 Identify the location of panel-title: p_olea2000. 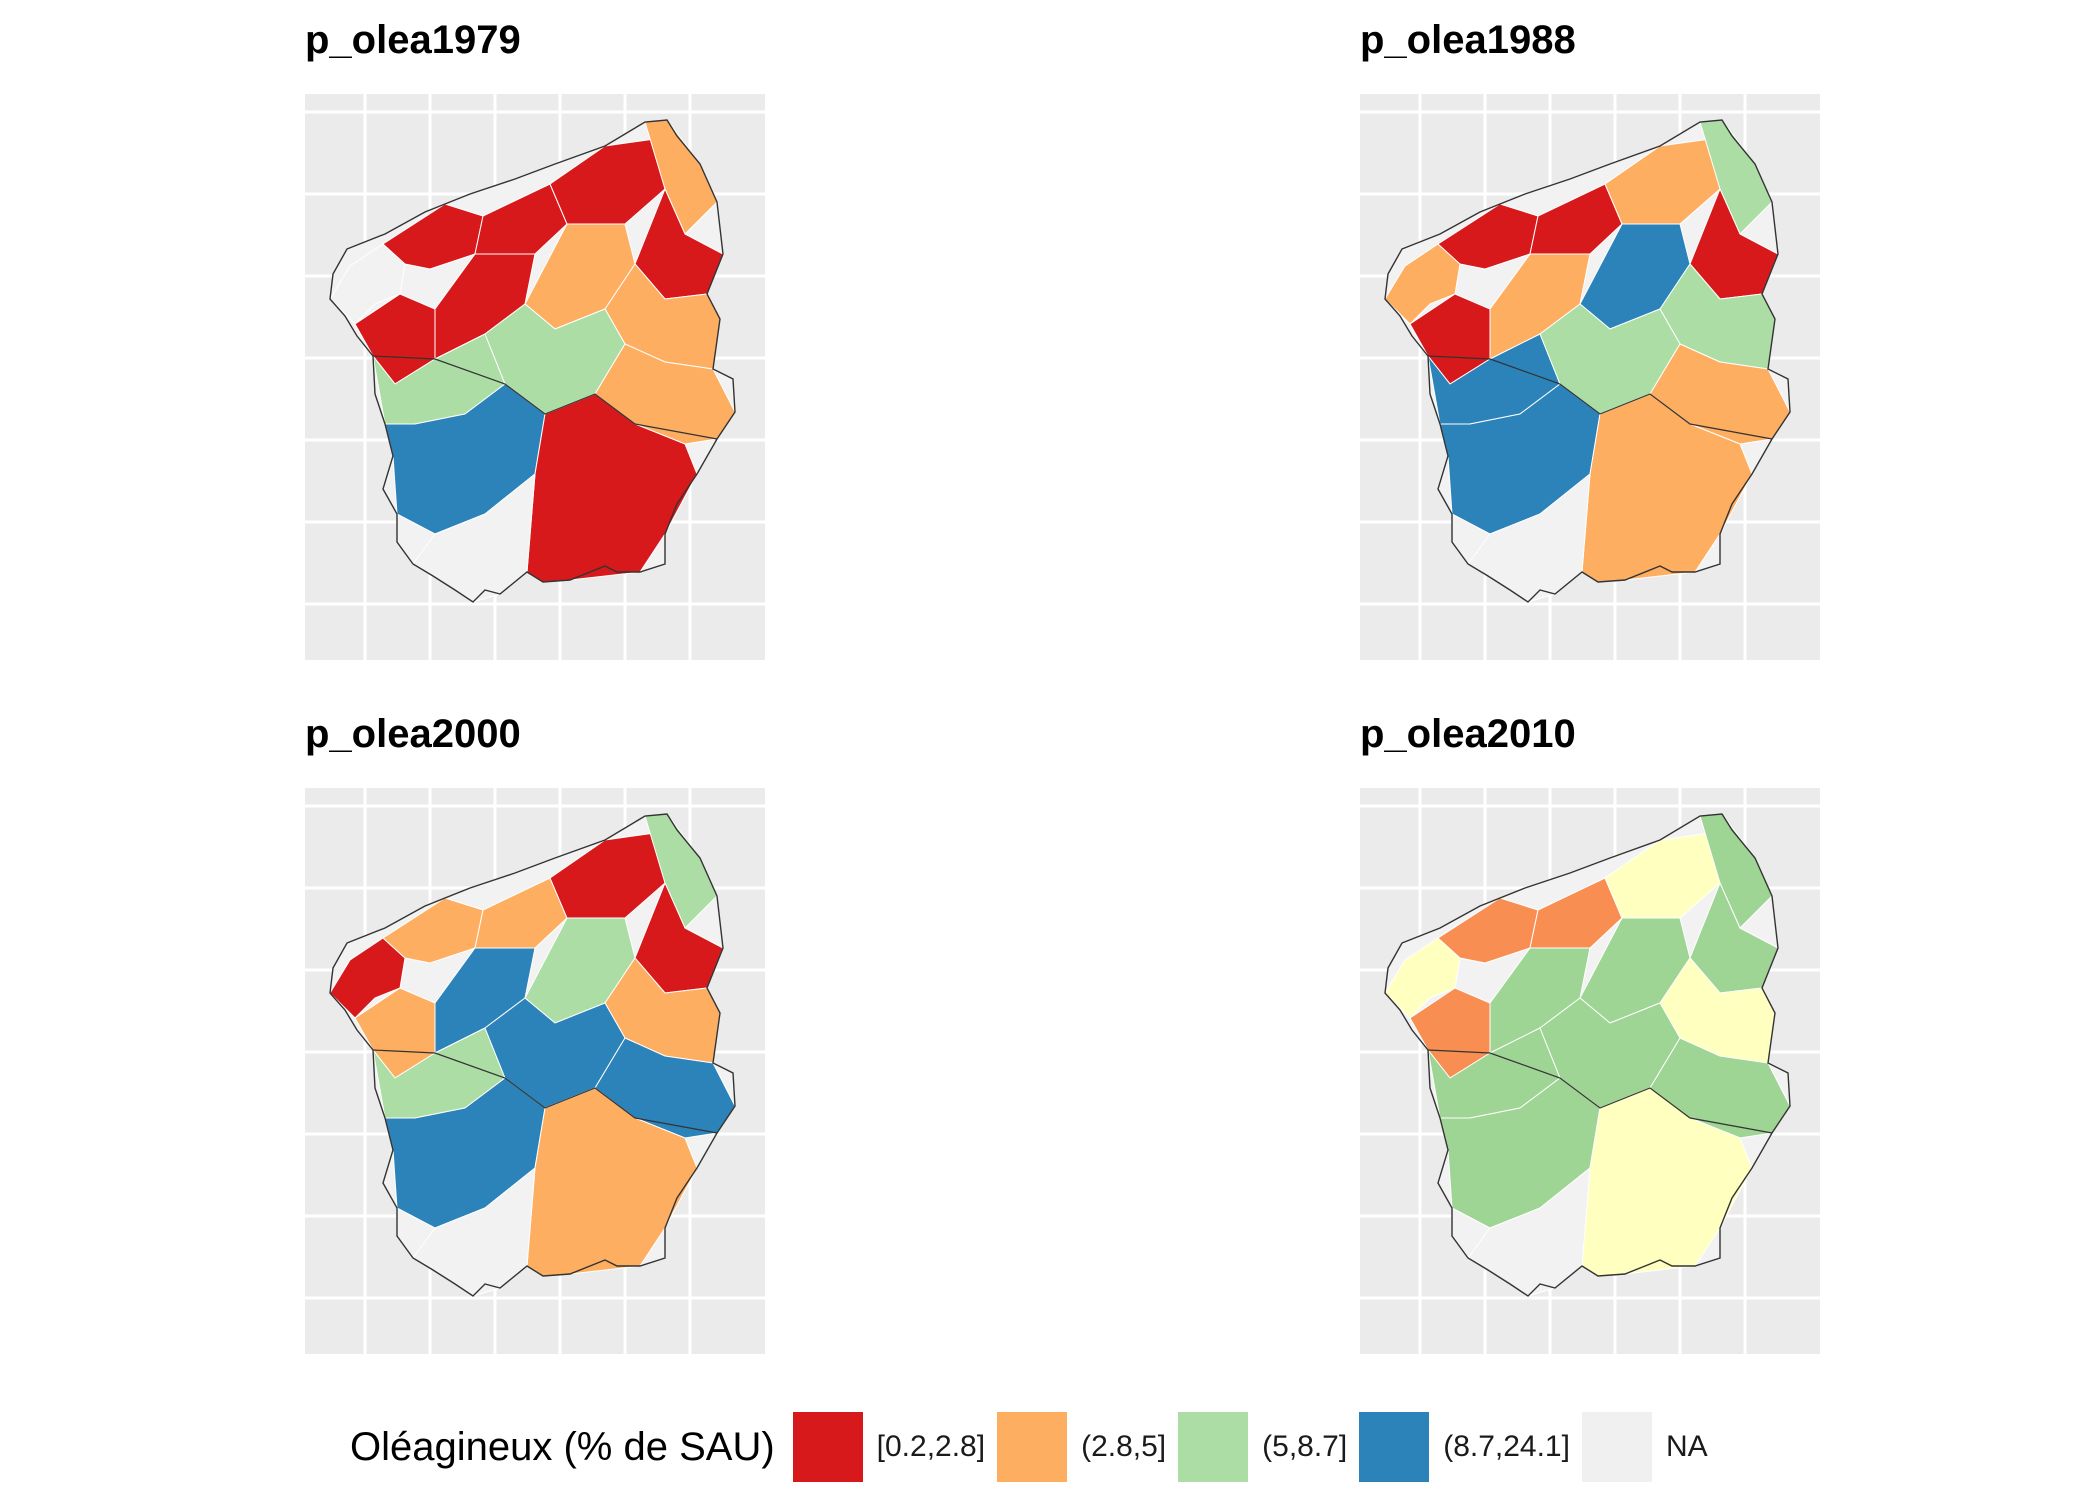
(413, 734).